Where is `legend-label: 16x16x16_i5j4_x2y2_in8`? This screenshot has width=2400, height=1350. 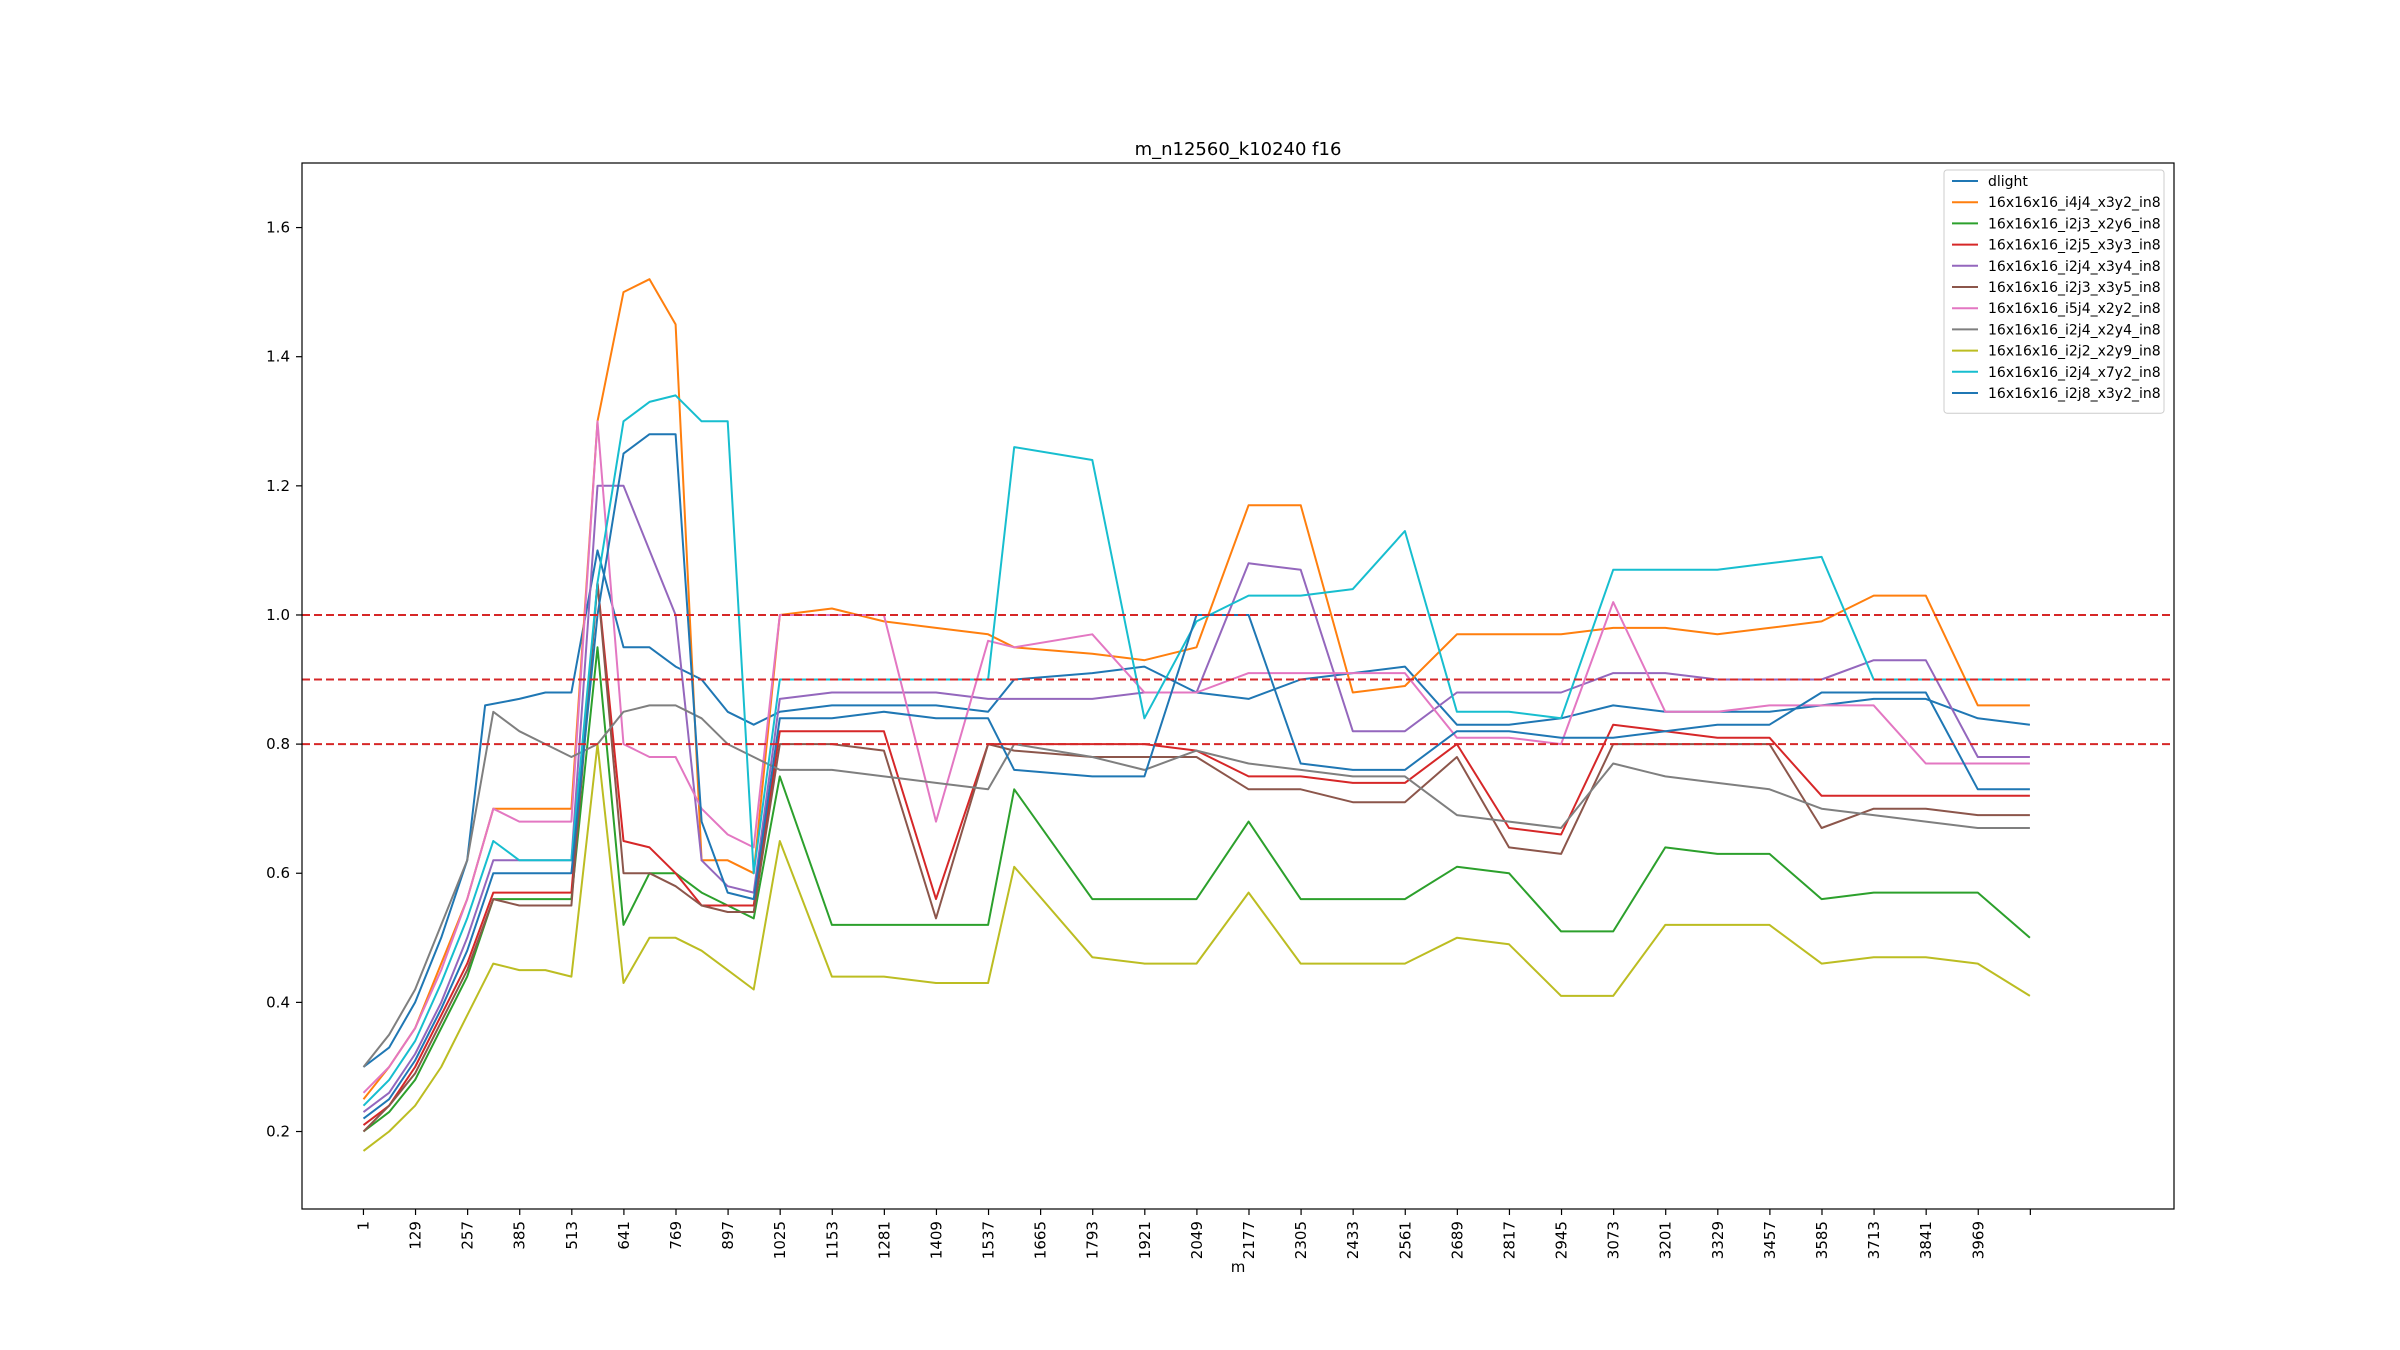 legend-label: 16x16x16_i5j4_x2y2_in8 is located at coordinates (2074, 309).